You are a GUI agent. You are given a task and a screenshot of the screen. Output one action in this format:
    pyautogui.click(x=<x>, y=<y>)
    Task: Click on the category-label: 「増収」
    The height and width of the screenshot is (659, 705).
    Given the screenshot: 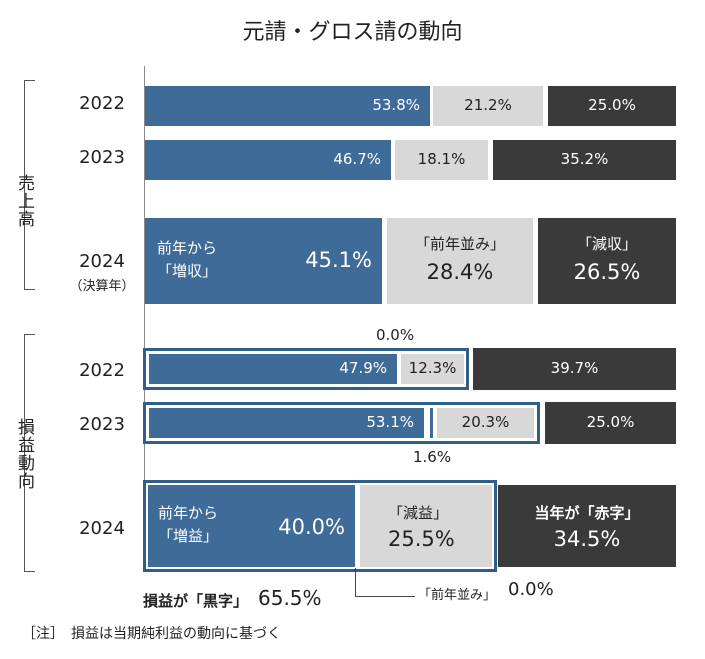 What is the action you would take?
    pyautogui.click(x=187, y=271)
    